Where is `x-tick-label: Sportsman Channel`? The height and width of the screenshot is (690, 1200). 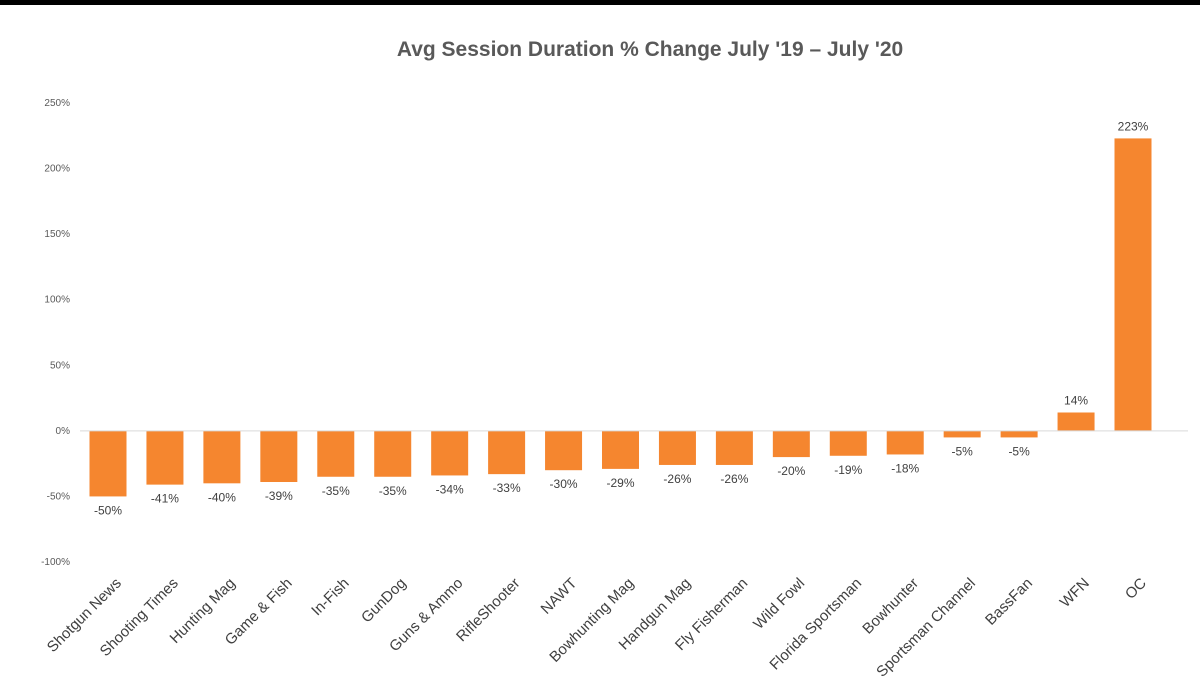 x-tick-label: Sportsman Channel is located at coordinates (926, 628).